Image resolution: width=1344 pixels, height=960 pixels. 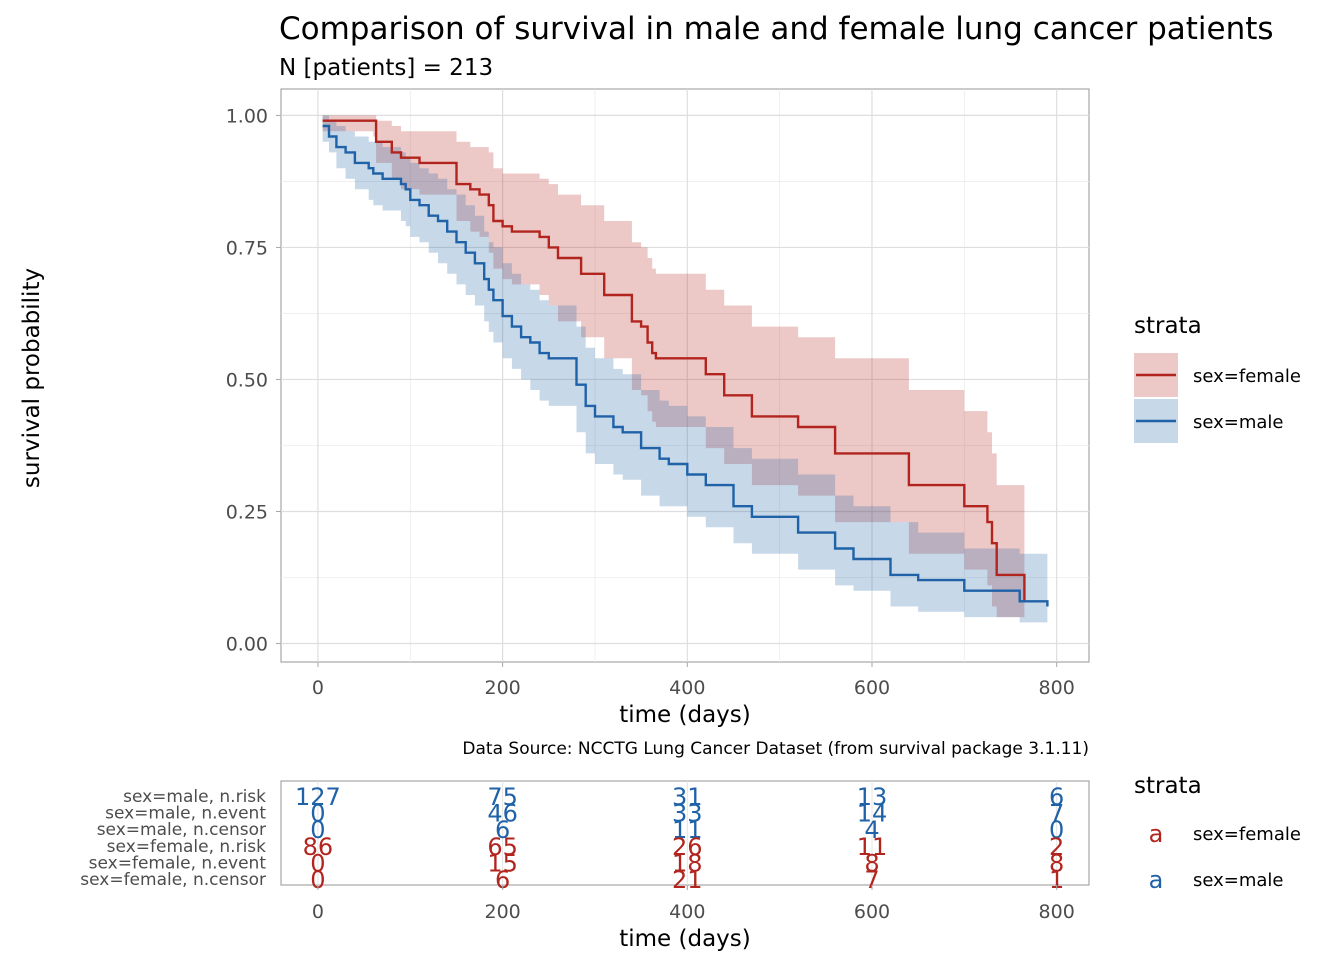 I want to click on y-axis-title: survival probability, so click(x=32, y=378).